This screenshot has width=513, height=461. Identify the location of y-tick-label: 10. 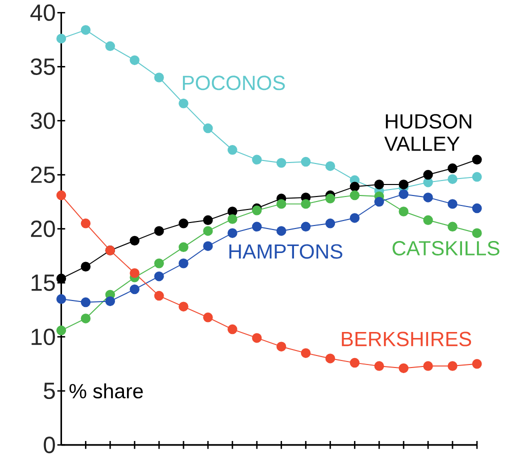
(43, 337).